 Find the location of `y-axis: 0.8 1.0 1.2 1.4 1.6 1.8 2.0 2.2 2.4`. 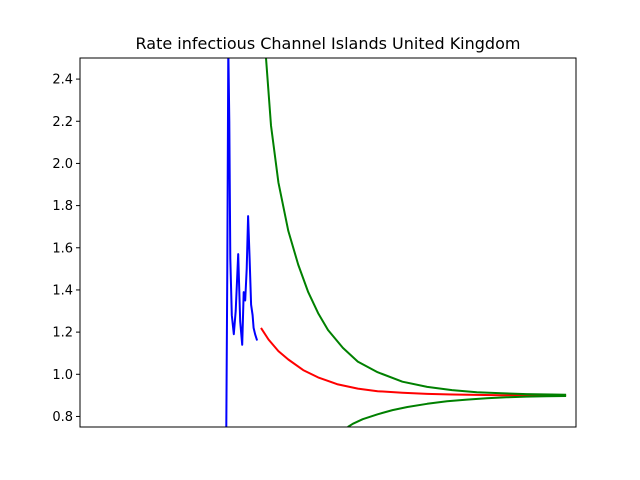

y-axis: 0.8 1.0 1.2 1.4 1.6 1.8 2.0 2.2 2.4 is located at coordinates (66, 249).